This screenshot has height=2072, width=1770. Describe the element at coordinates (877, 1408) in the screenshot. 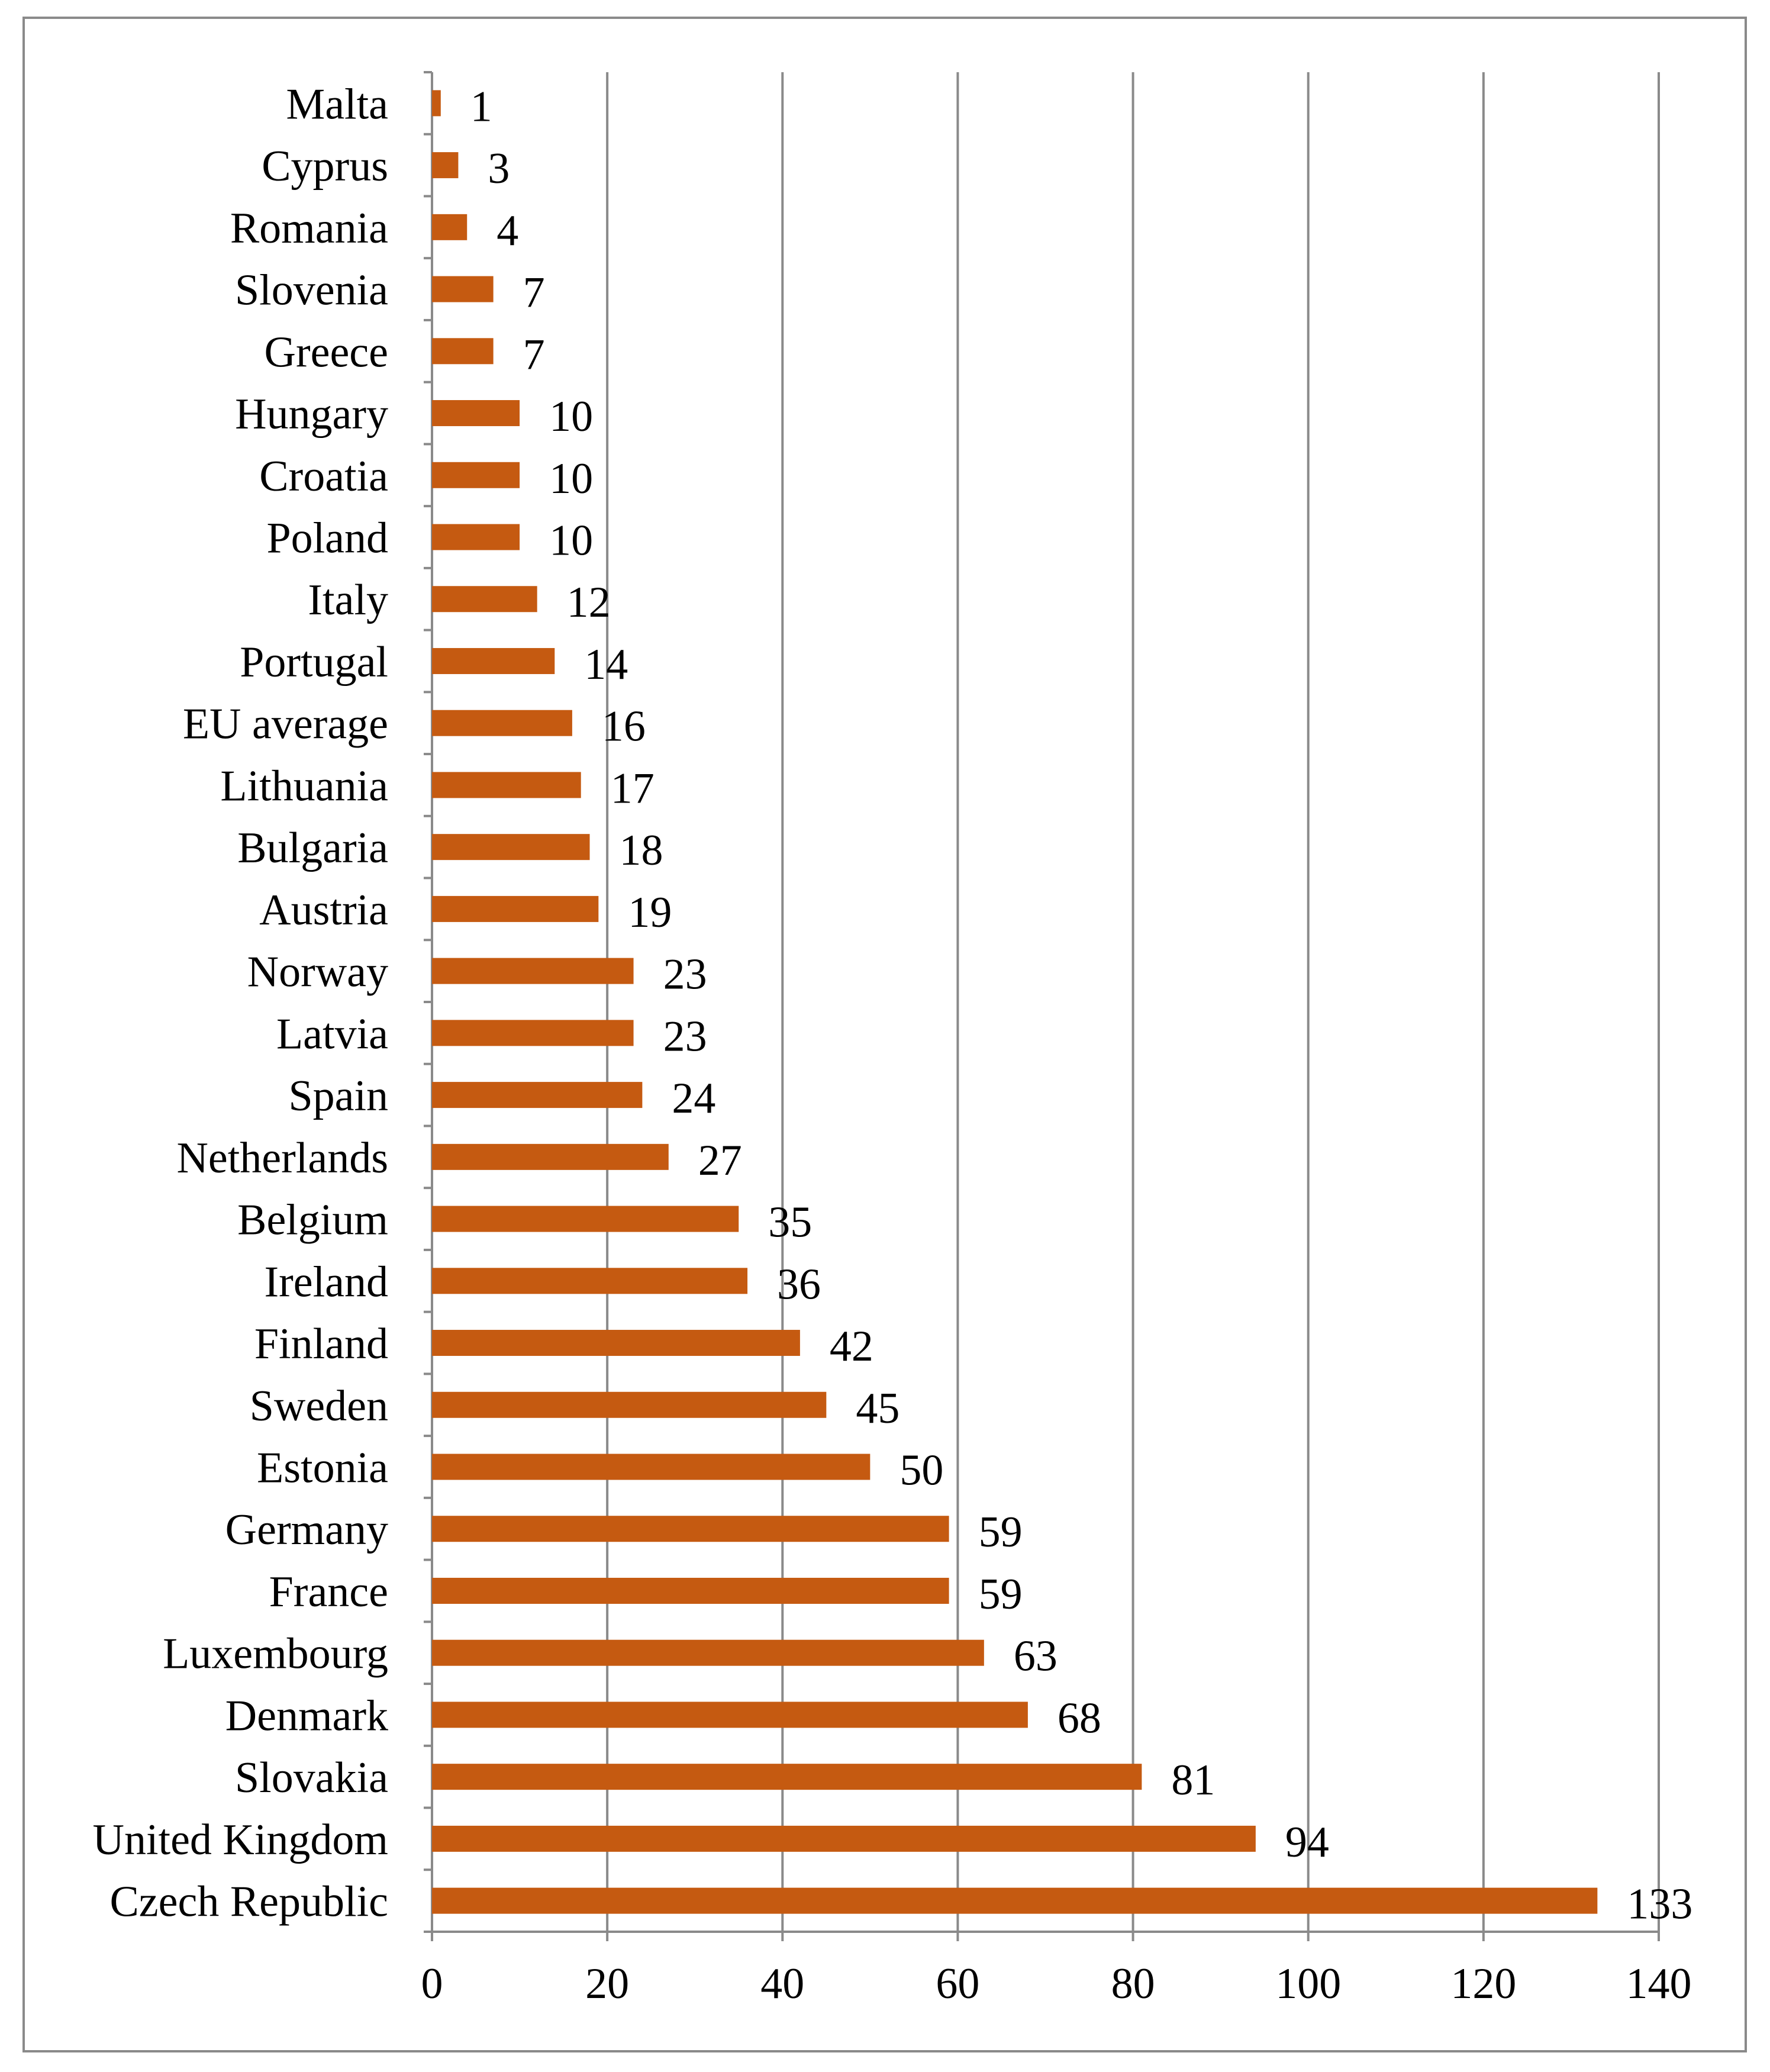

I see `value-label: 45` at that location.